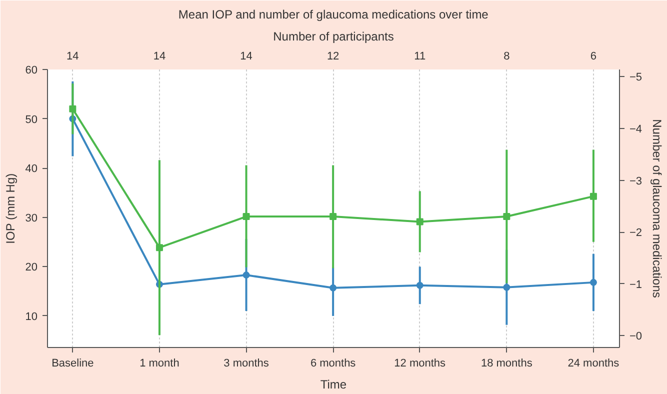  I want to click on y2-tick-label: −3, so click(636, 181).